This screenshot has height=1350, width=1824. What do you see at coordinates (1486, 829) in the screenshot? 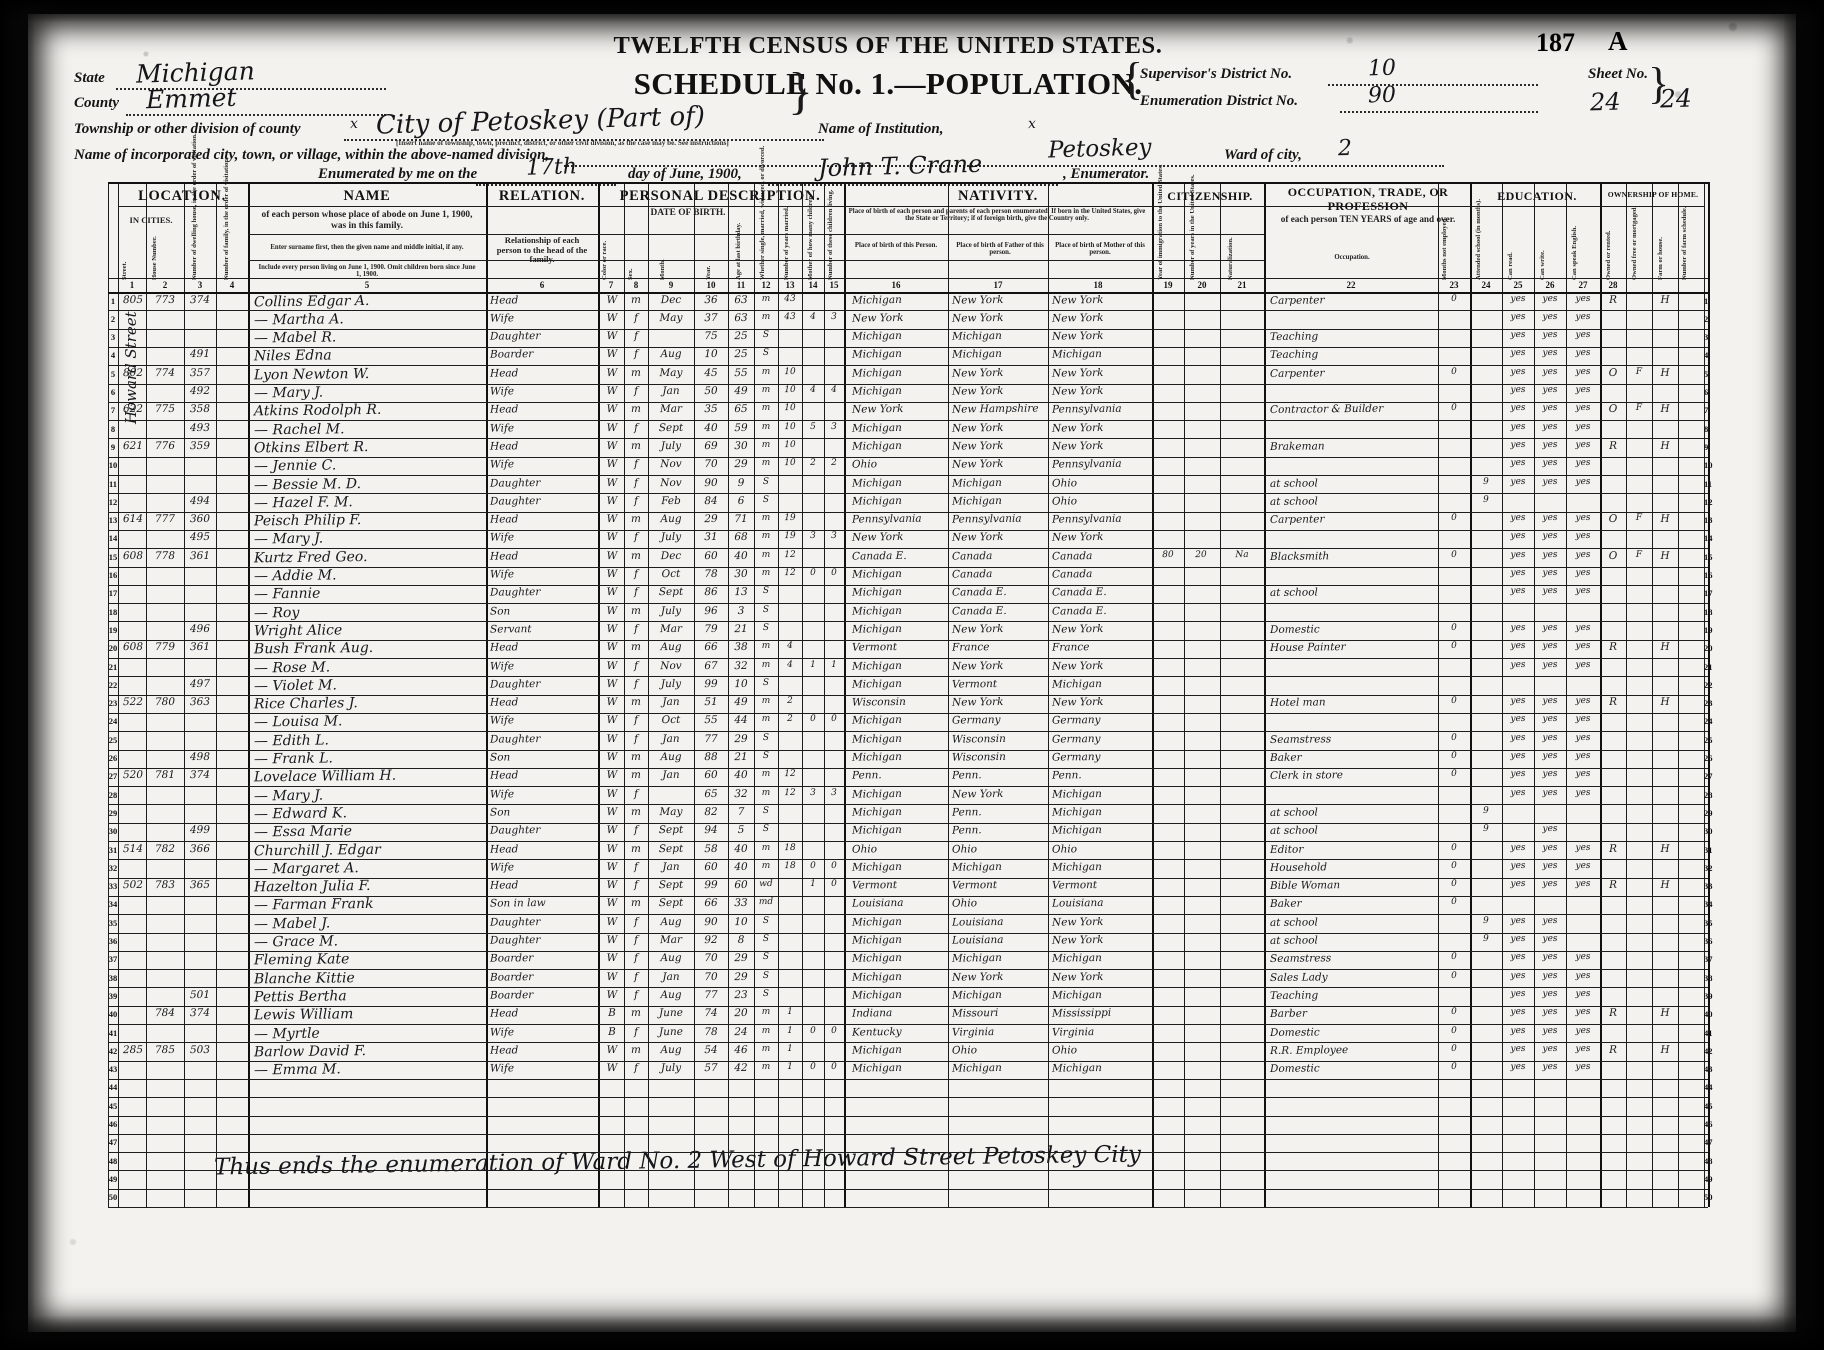
I see `cell-value: 9` at bounding box center [1486, 829].